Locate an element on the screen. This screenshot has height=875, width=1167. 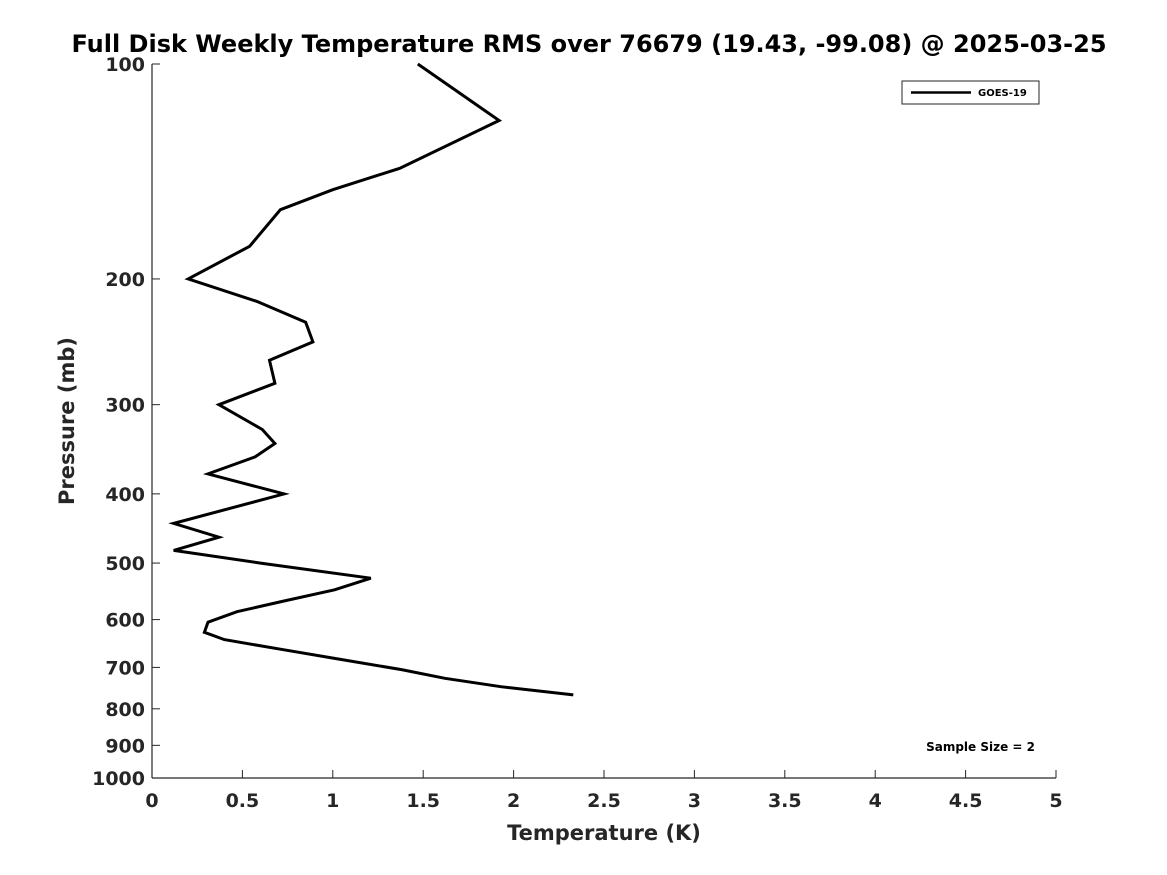
y-tick-label: 1000 is located at coordinates (118, 779).